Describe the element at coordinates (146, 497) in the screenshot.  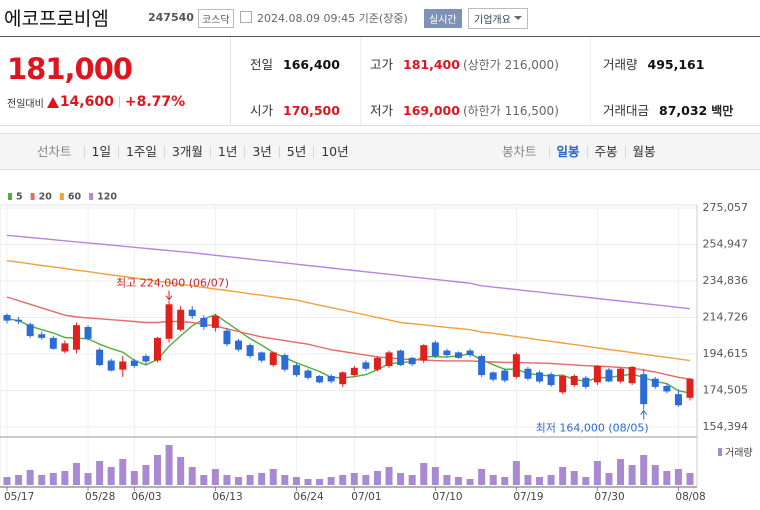
I see `x-tick-label: 06/03` at that location.